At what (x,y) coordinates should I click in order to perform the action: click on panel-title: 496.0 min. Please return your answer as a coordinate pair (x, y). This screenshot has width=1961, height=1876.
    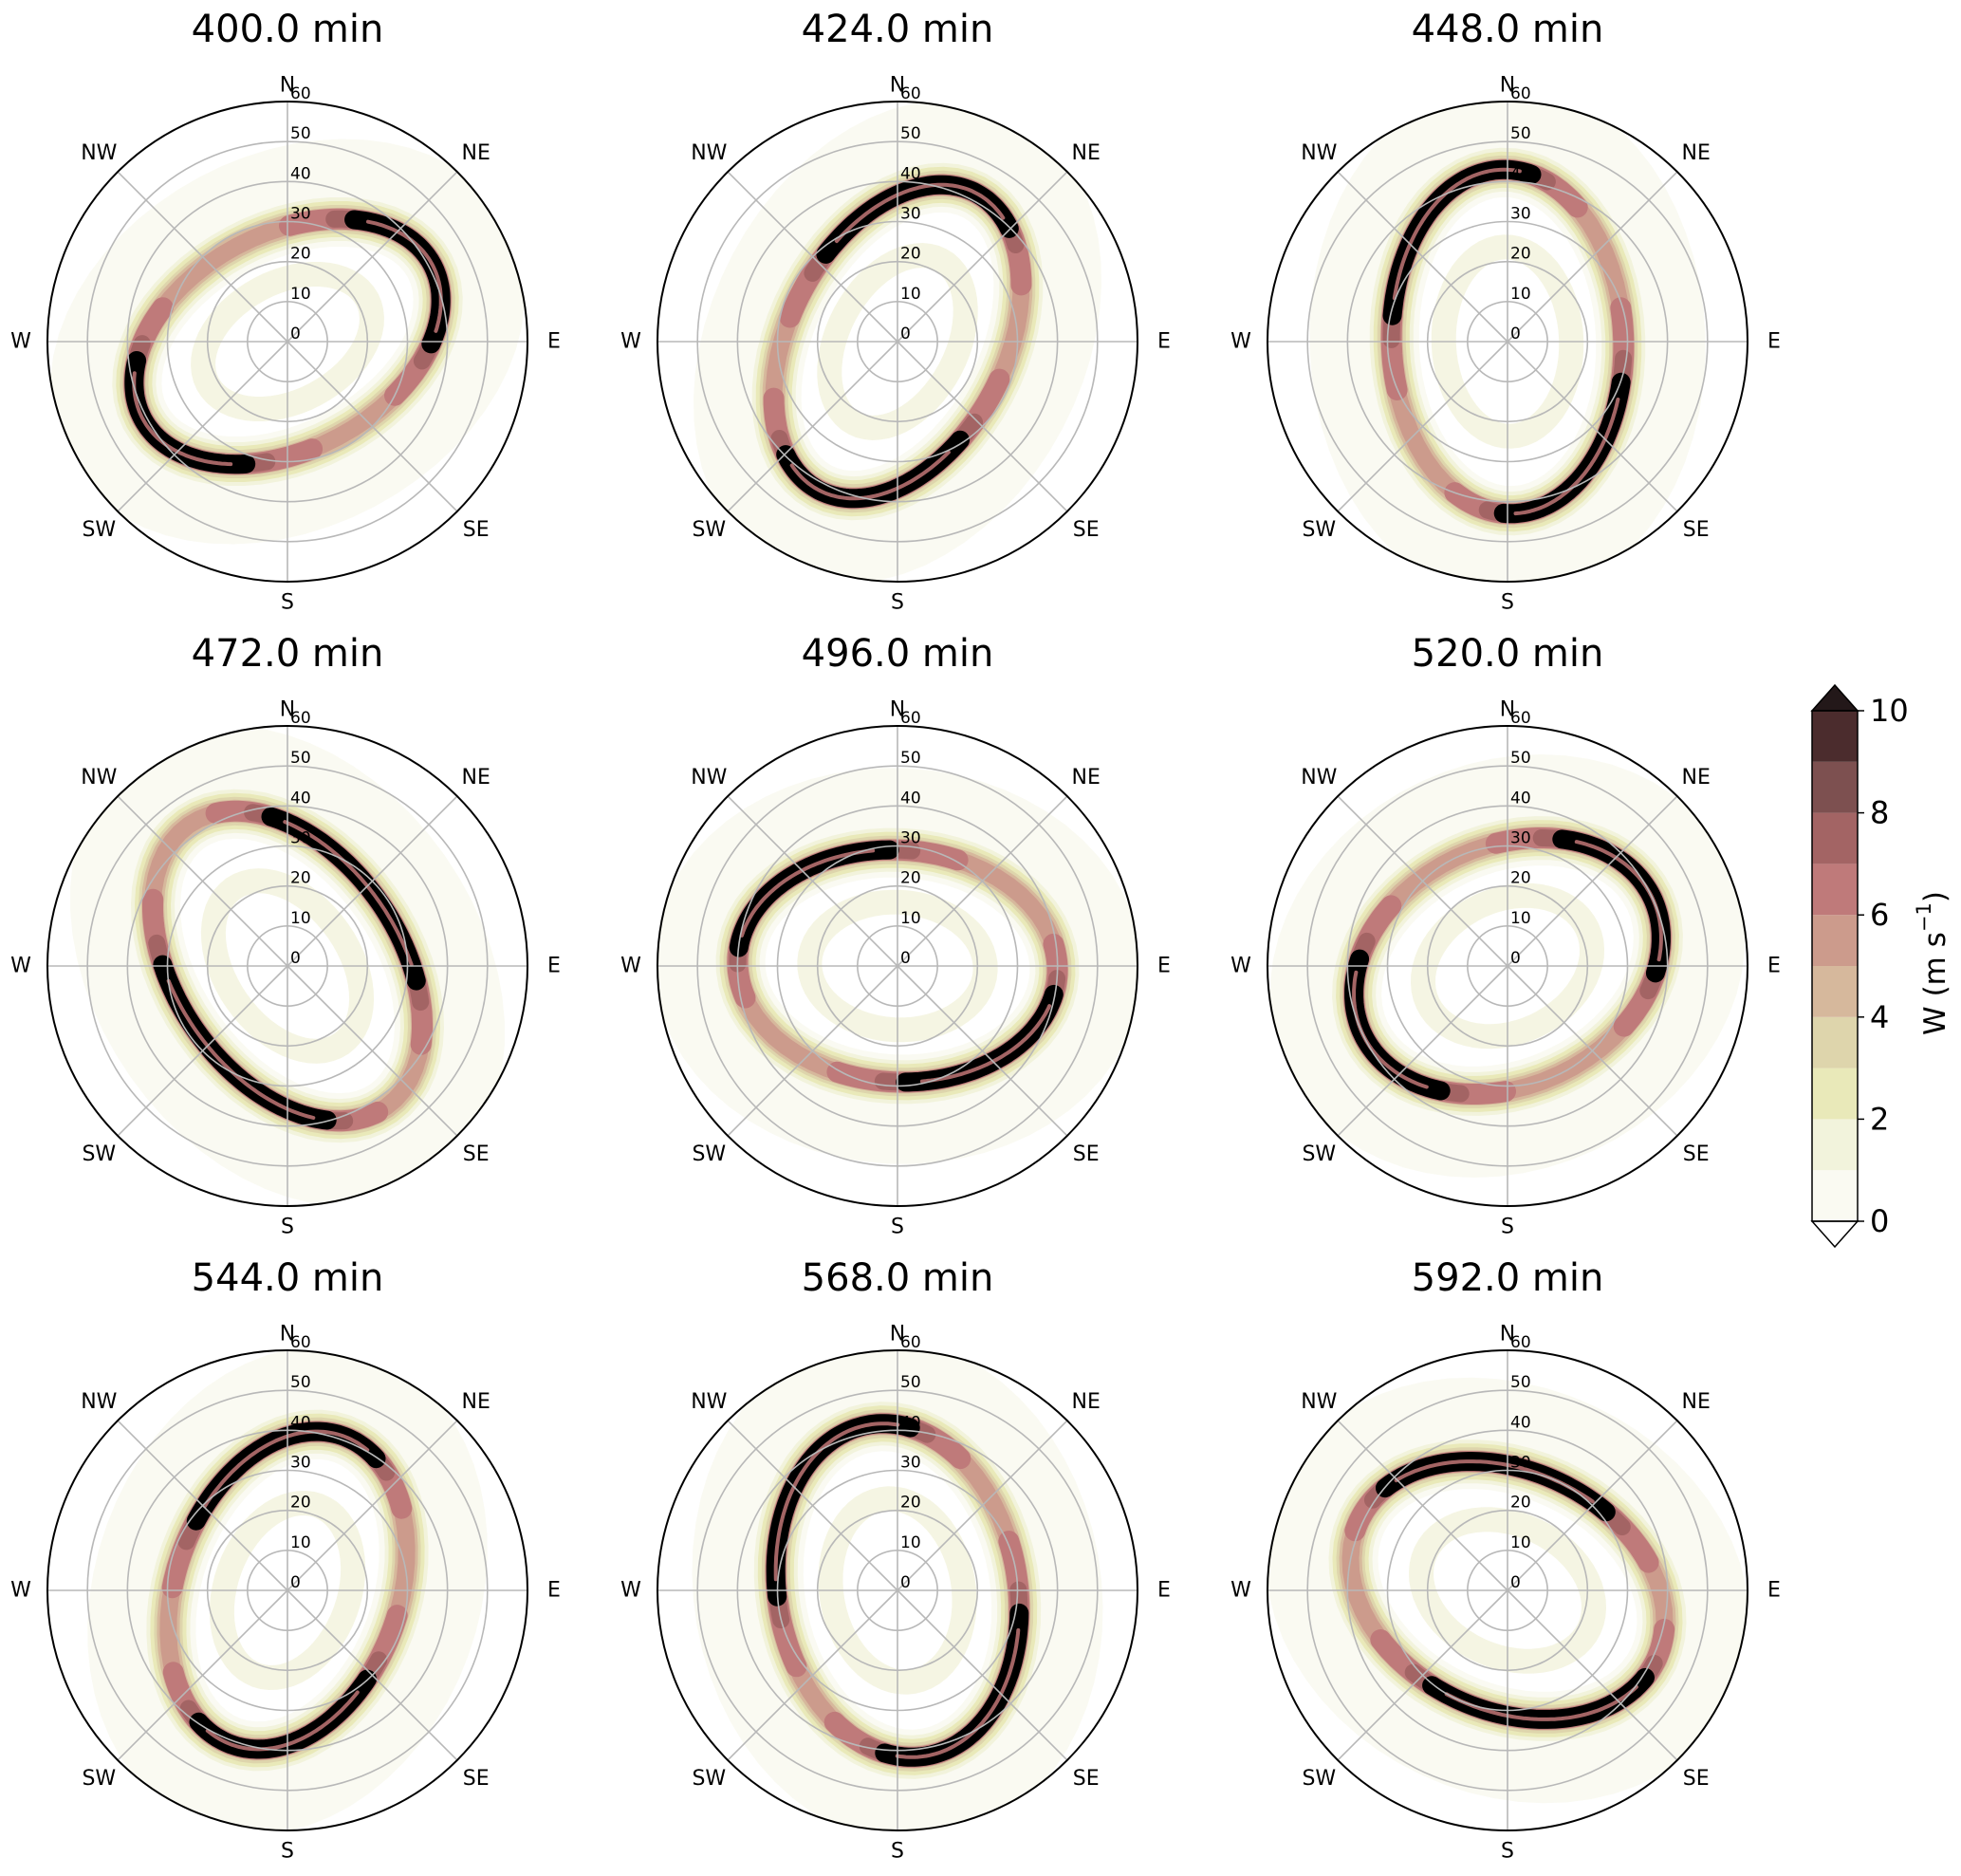
    Looking at the image, I should click on (898, 654).